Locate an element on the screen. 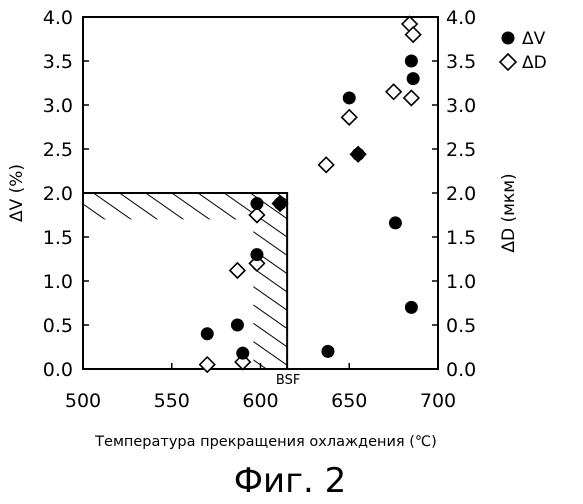 This screenshot has height=504, width=583. y-left-tick-label: 3.0 is located at coordinates (58, 106).